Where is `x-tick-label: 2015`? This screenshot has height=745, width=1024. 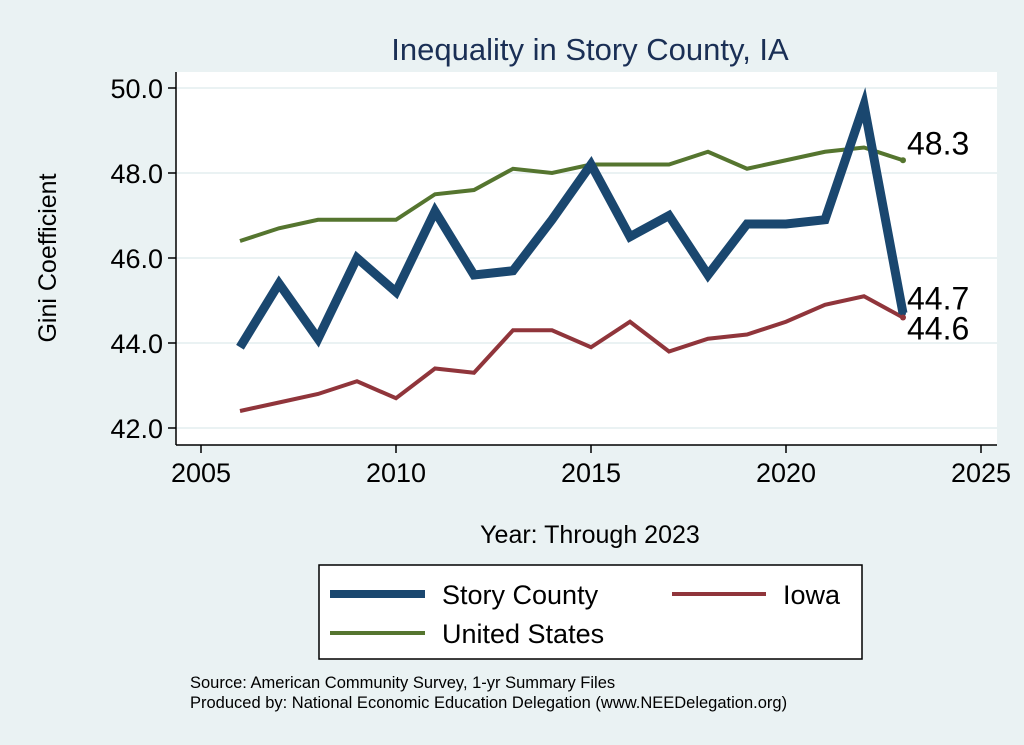 x-tick-label: 2015 is located at coordinates (591, 473).